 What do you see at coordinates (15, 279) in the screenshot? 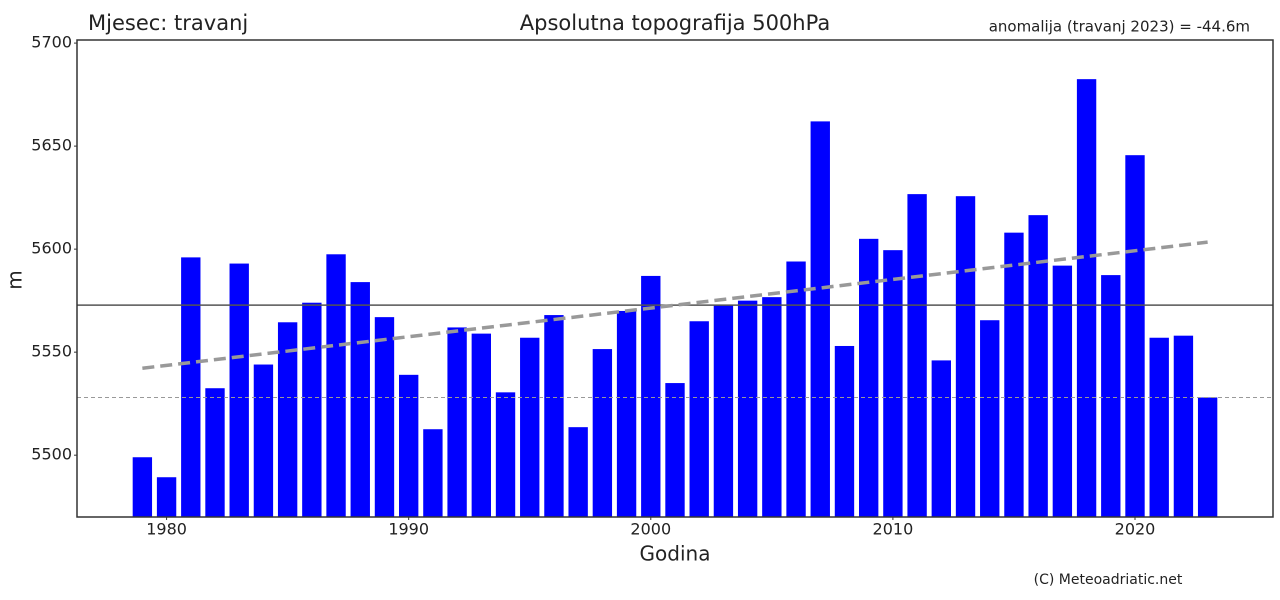
I see `y-axis-label: m` at bounding box center [15, 279].